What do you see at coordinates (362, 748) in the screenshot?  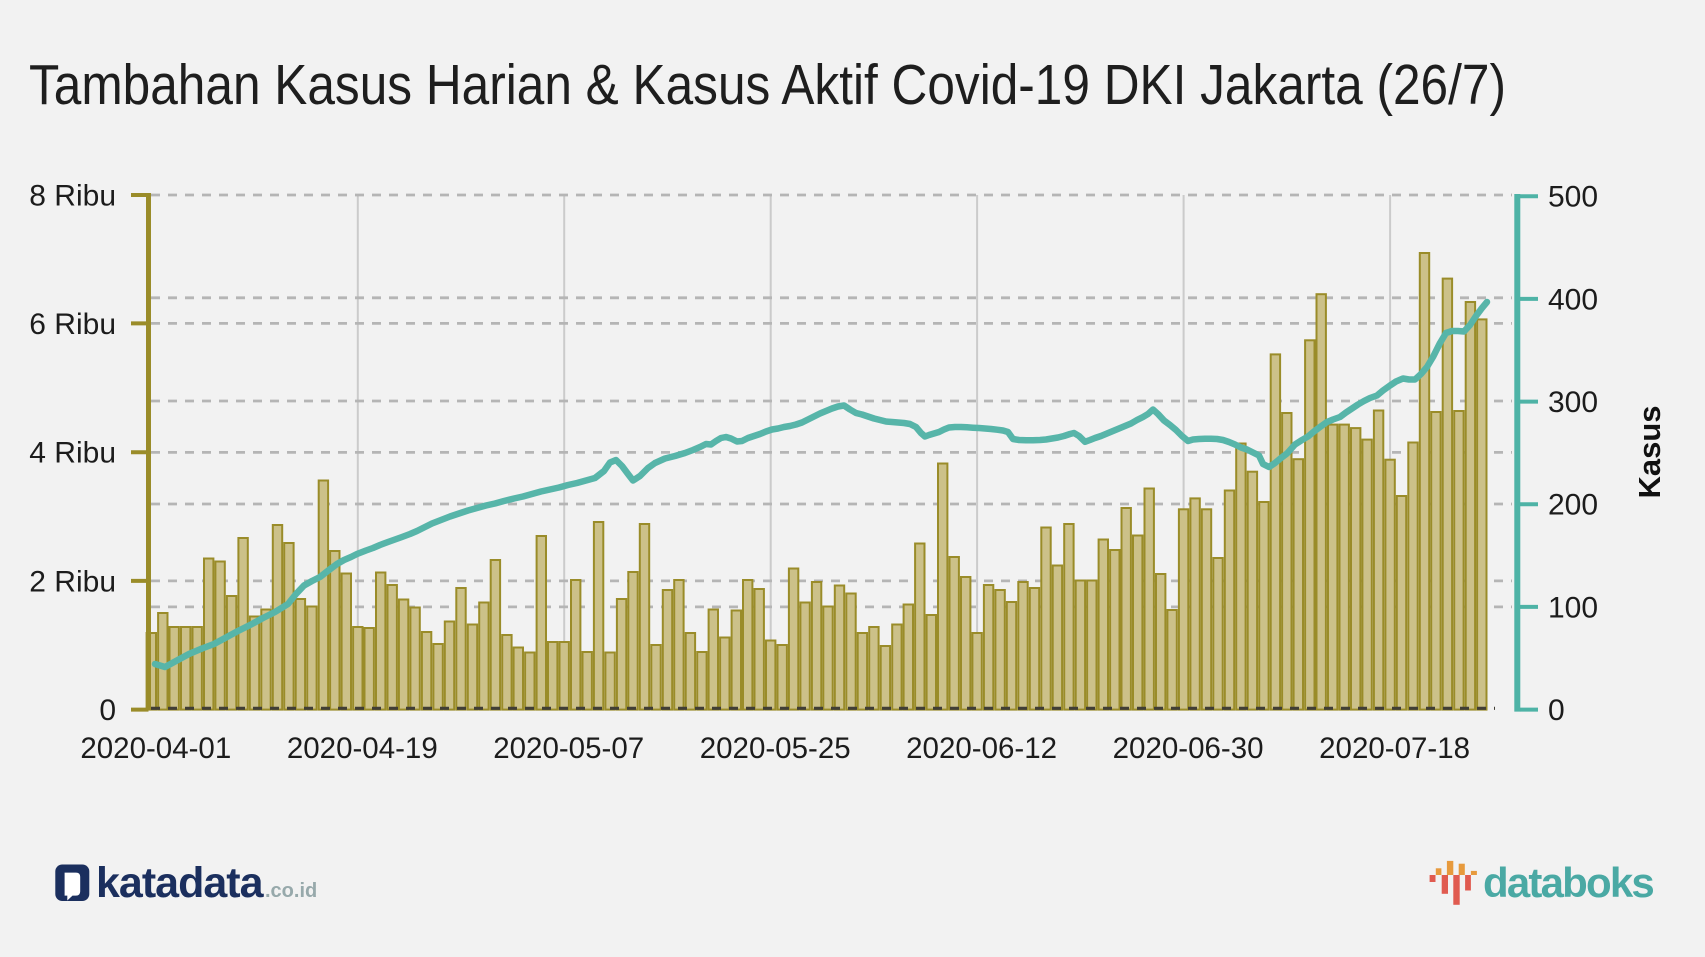 I see `svg-text: 2020-04-19` at bounding box center [362, 748].